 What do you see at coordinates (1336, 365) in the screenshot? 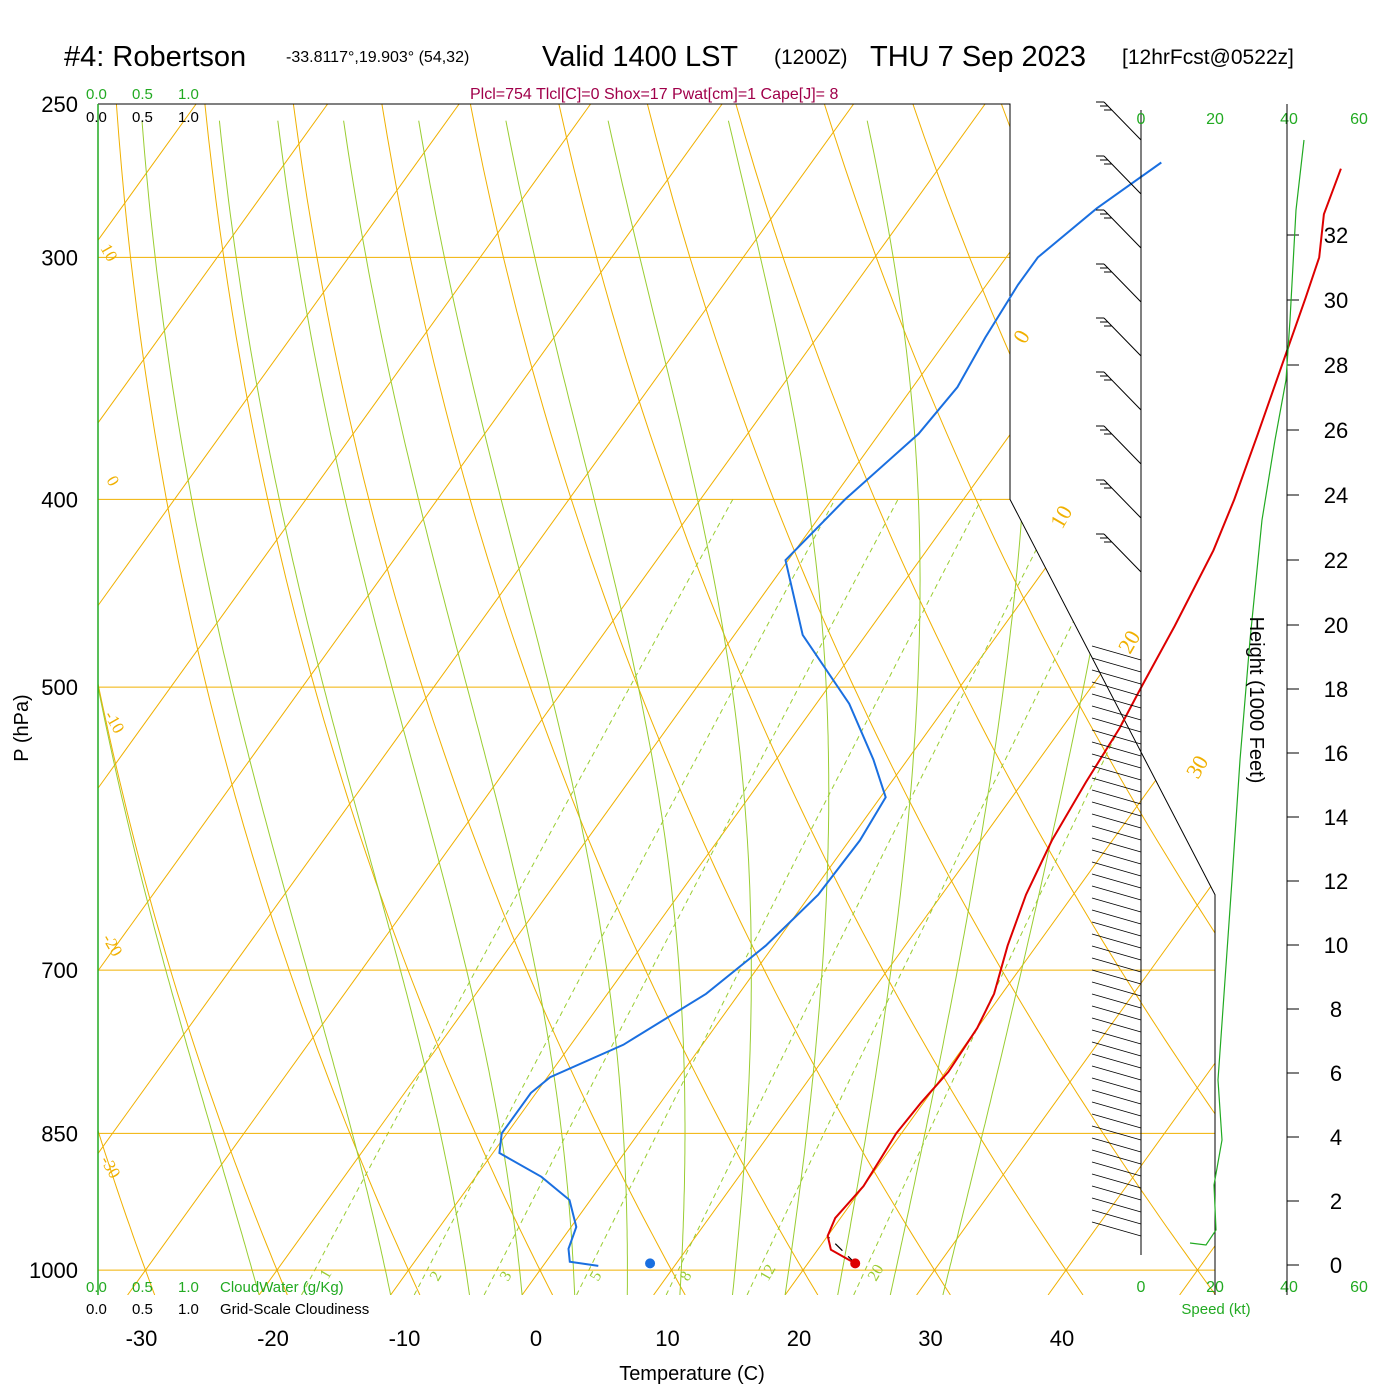
I see `height-tick-label: 28` at bounding box center [1336, 365].